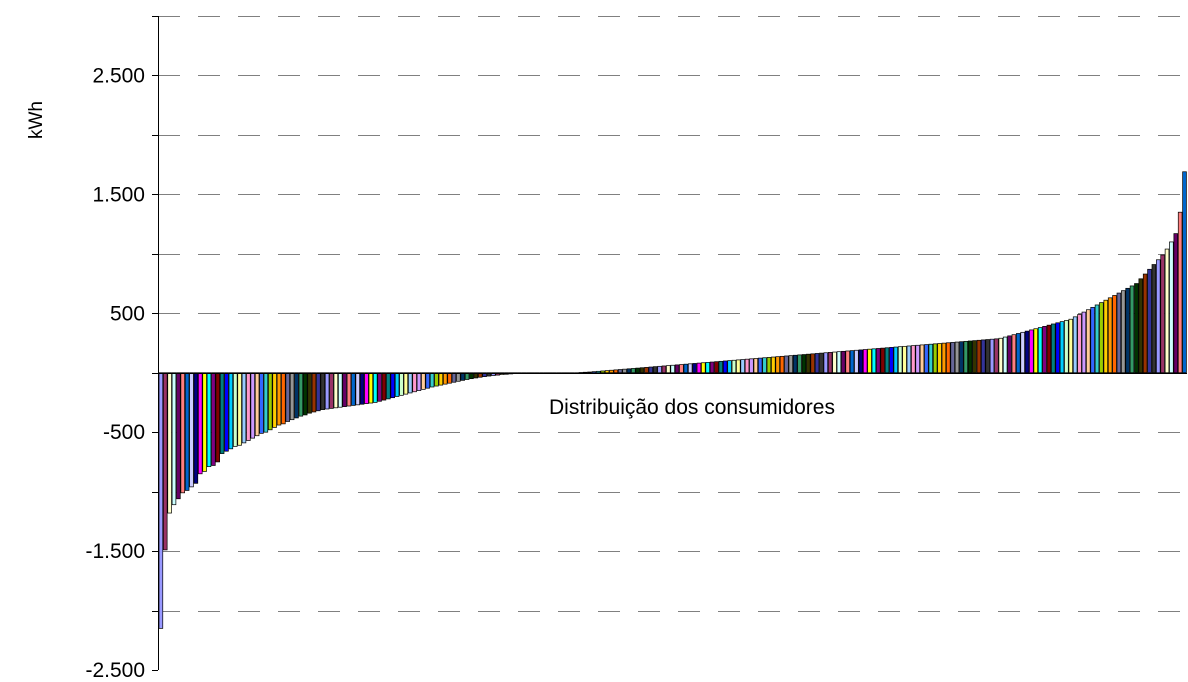 Image resolution: width=1188 pixels, height=682 pixels. I want to click on y-tick-label: 2.500, so click(118, 76).